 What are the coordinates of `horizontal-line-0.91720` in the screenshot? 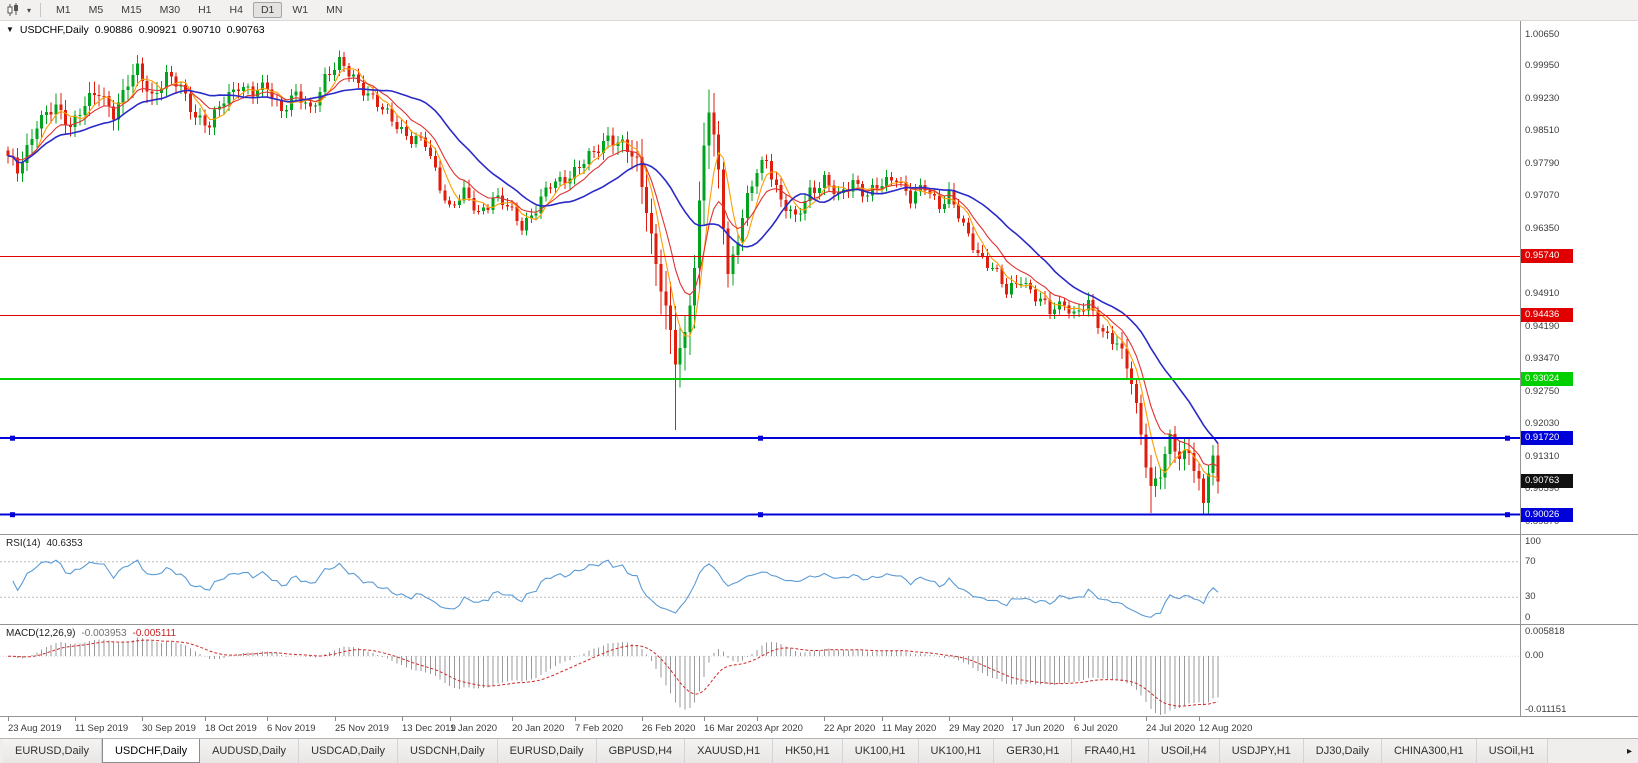 It's located at (760, 438).